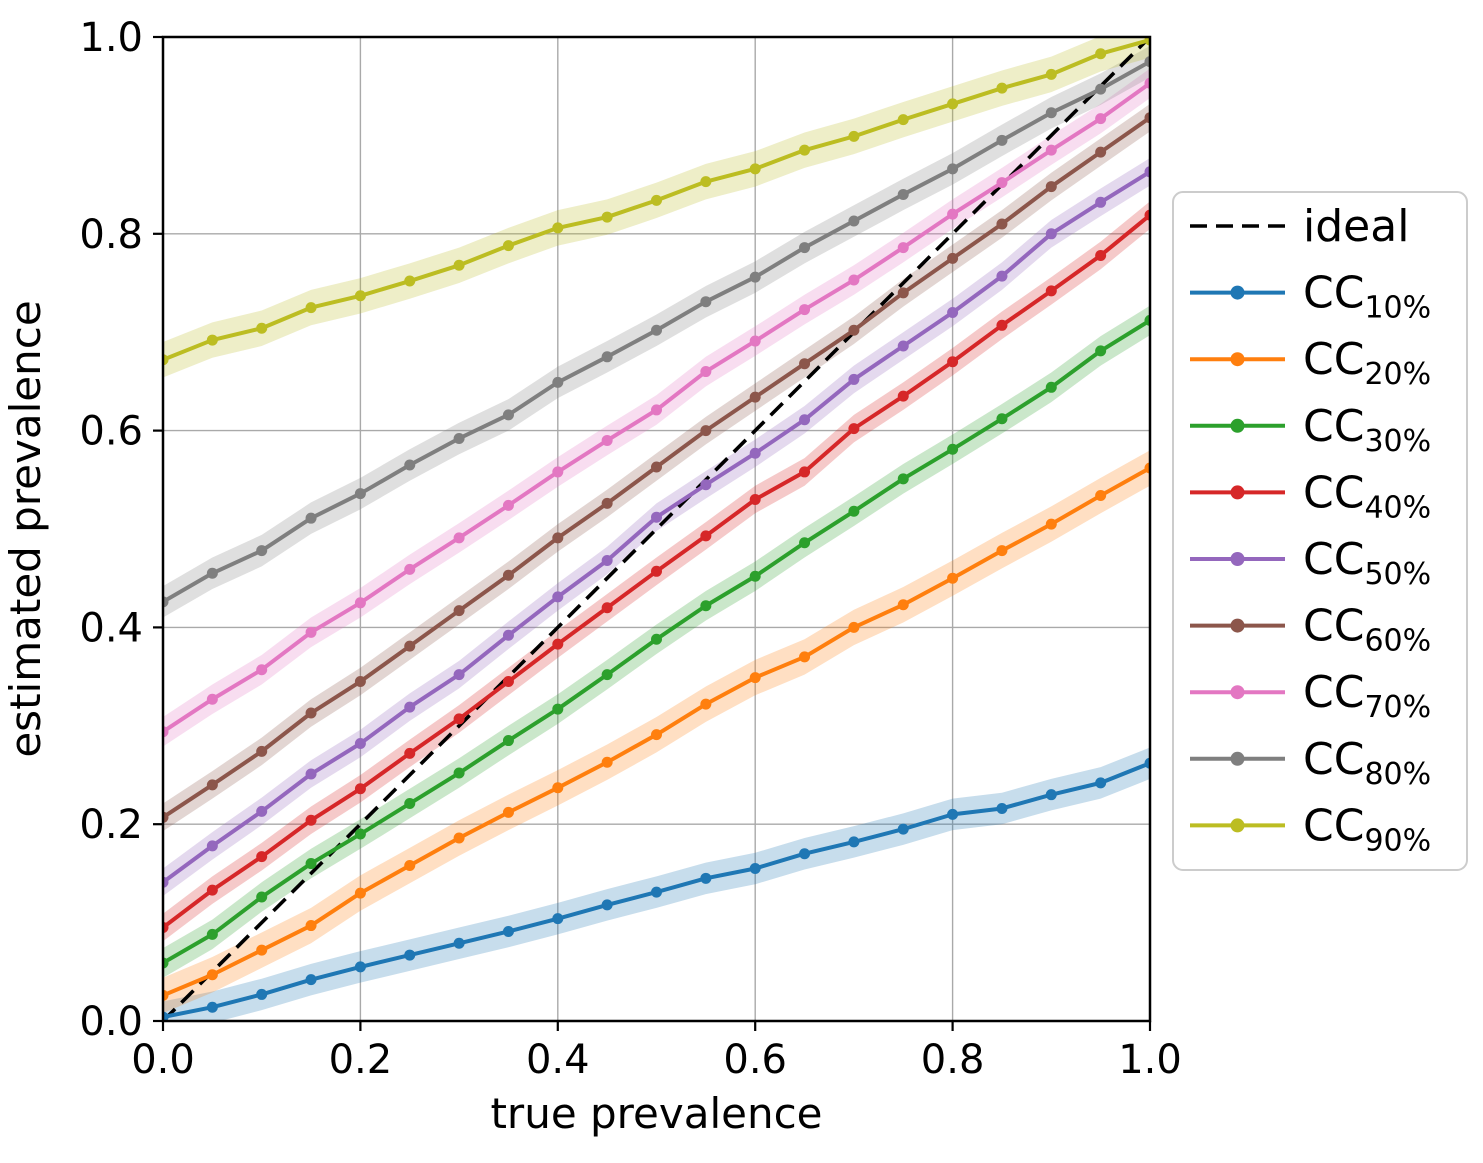 This screenshot has width=1483, height=1163. What do you see at coordinates (111, 825) in the screenshot?
I see `y-tick-label: 0.2` at bounding box center [111, 825].